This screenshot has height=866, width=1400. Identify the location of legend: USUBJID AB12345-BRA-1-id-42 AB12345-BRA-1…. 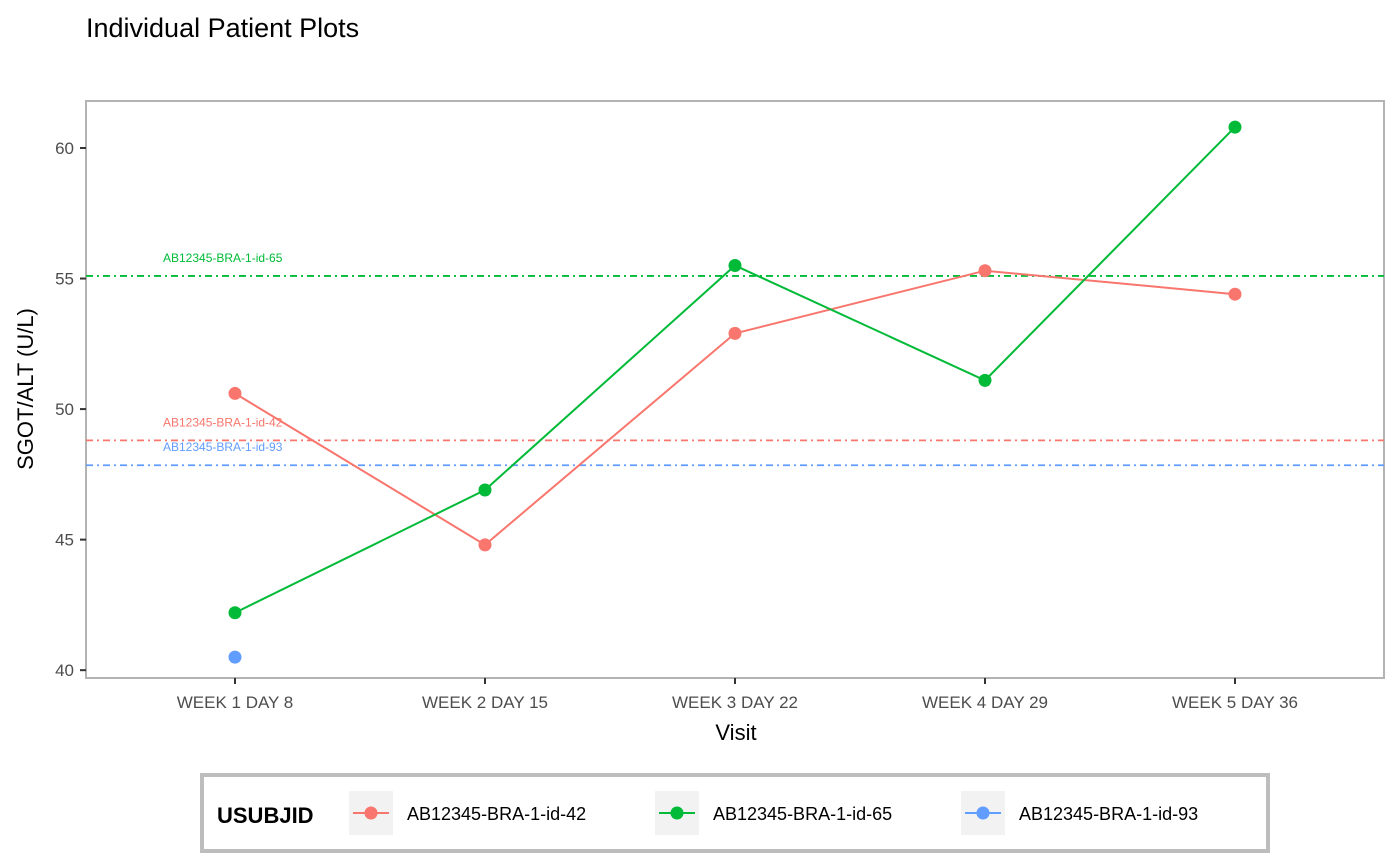
(735, 813).